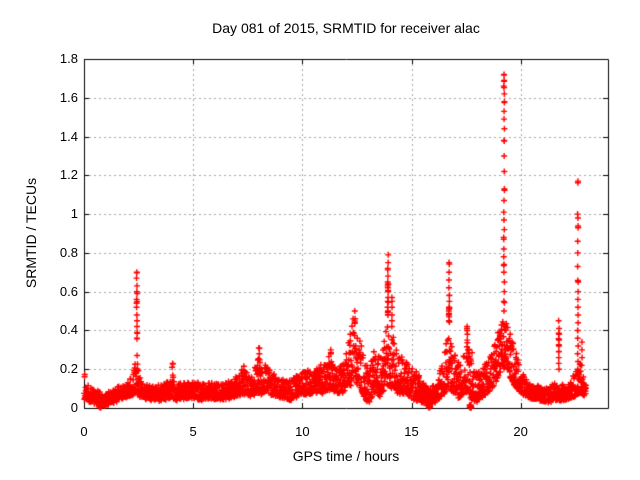 This screenshot has width=640, height=480. I want to click on y-tick-label: 1.6, so click(68, 97).